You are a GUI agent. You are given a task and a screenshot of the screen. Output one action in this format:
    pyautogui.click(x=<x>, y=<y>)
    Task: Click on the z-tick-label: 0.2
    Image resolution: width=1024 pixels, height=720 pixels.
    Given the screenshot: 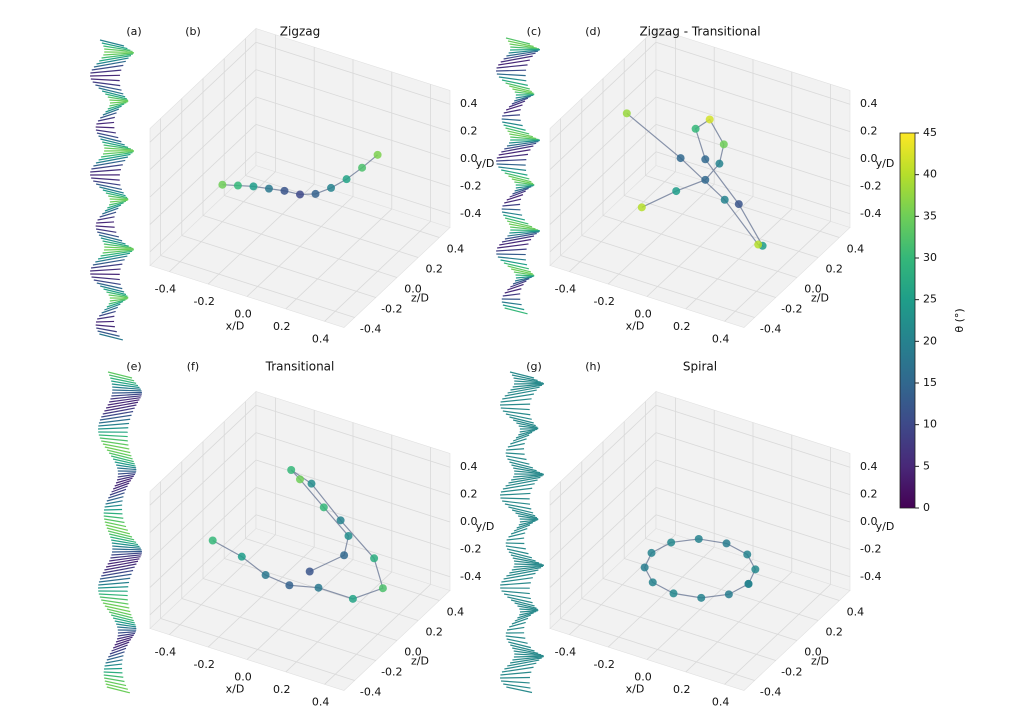 What is the action you would take?
    pyautogui.click(x=434, y=269)
    